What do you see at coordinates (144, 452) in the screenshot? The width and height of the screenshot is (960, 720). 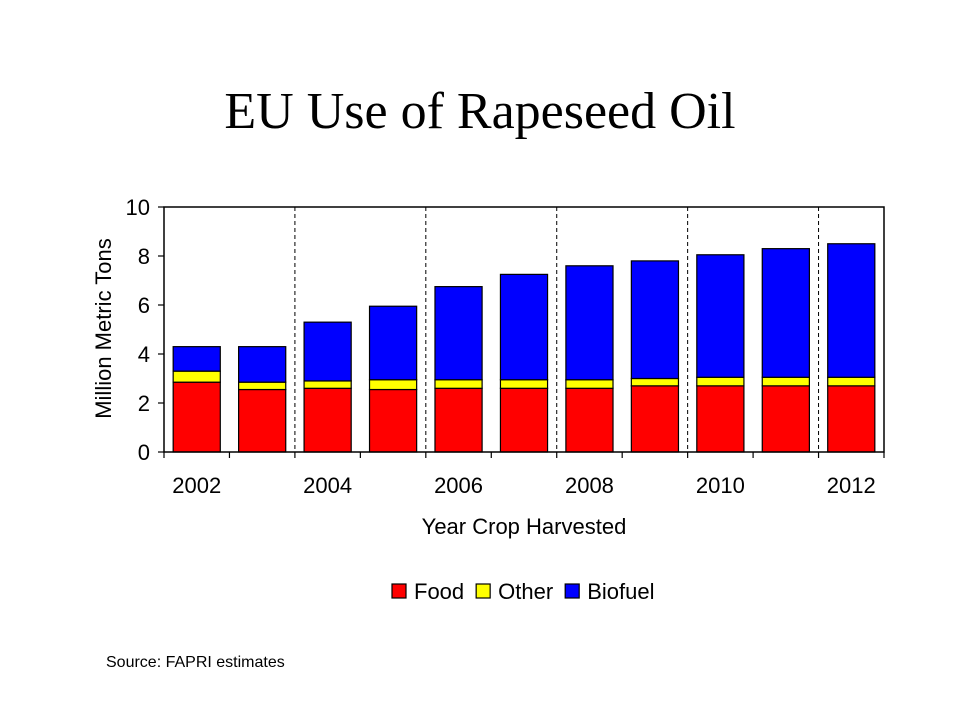 I see `y-tick-label: 0` at bounding box center [144, 452].